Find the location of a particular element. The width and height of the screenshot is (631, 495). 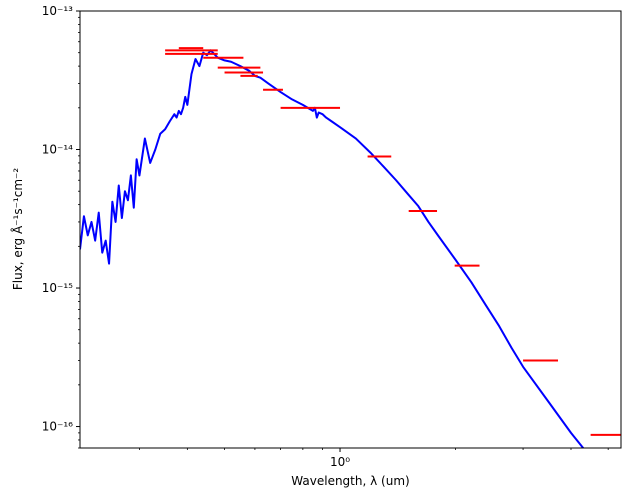

y-tick-label: 10⁻¹⁶ is located at coordinates (57, 427).